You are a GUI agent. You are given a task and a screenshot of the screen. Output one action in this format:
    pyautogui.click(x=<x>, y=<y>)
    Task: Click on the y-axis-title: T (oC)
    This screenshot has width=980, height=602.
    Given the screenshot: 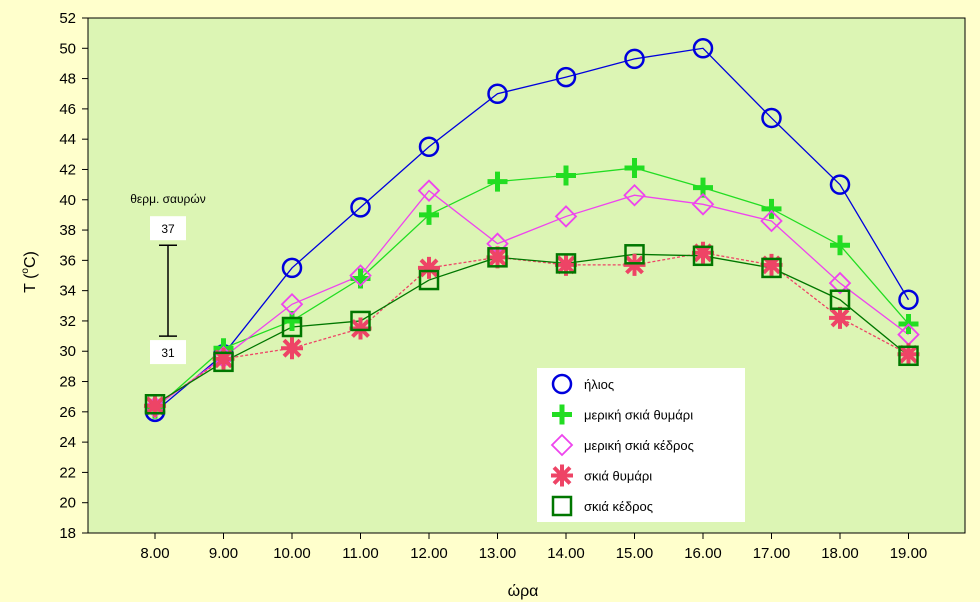 What is the action you would take?
    pyautogui.click(x=29, y=272)
    